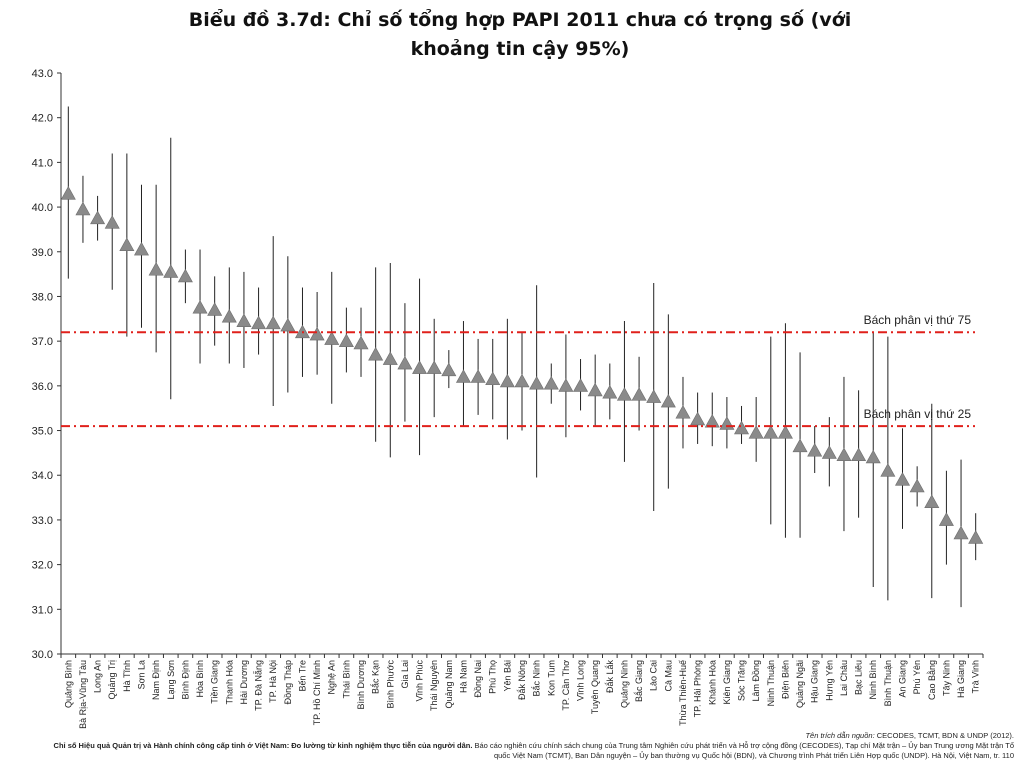  What do you see at coordinates (434, 685) in the screenshot?
I see `x-tick-label: Thái Nguyên` at bounding box center [434, 685].